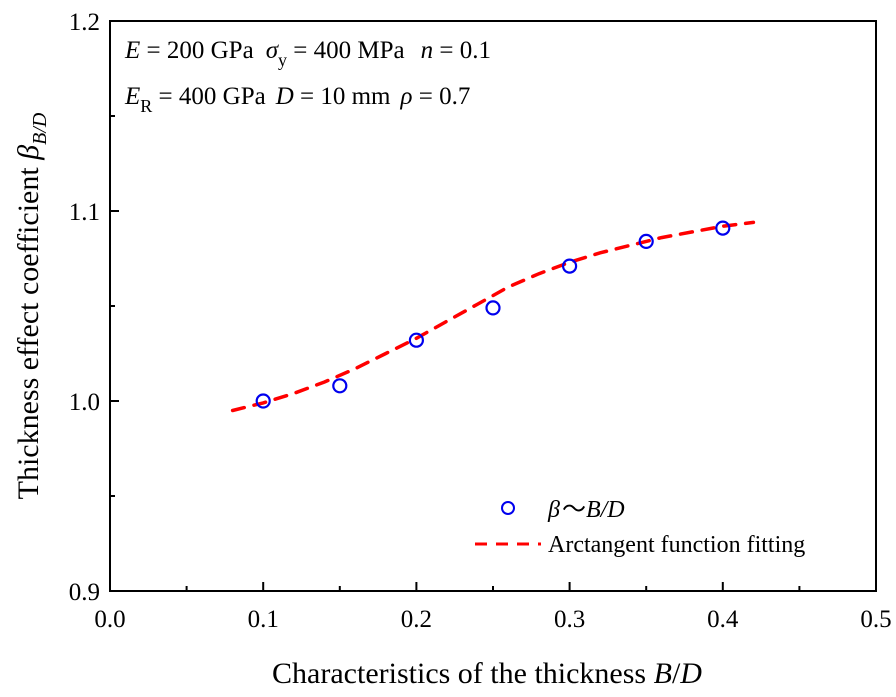  I want to click on x-tick-label: 0.0, so click(109, 619).